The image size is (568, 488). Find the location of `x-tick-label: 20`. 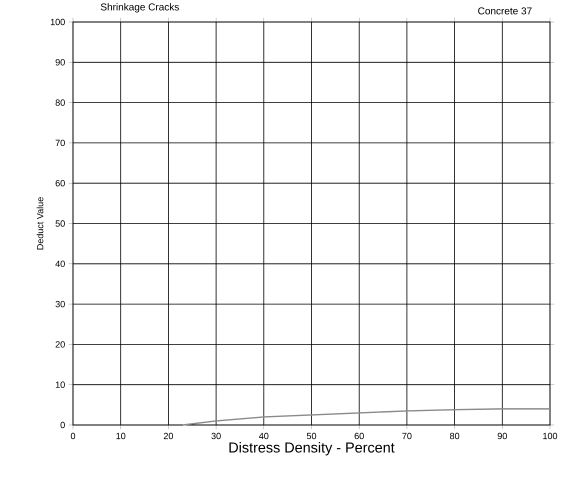

x-tick-label: 20 is located at coordinates (169, 436).